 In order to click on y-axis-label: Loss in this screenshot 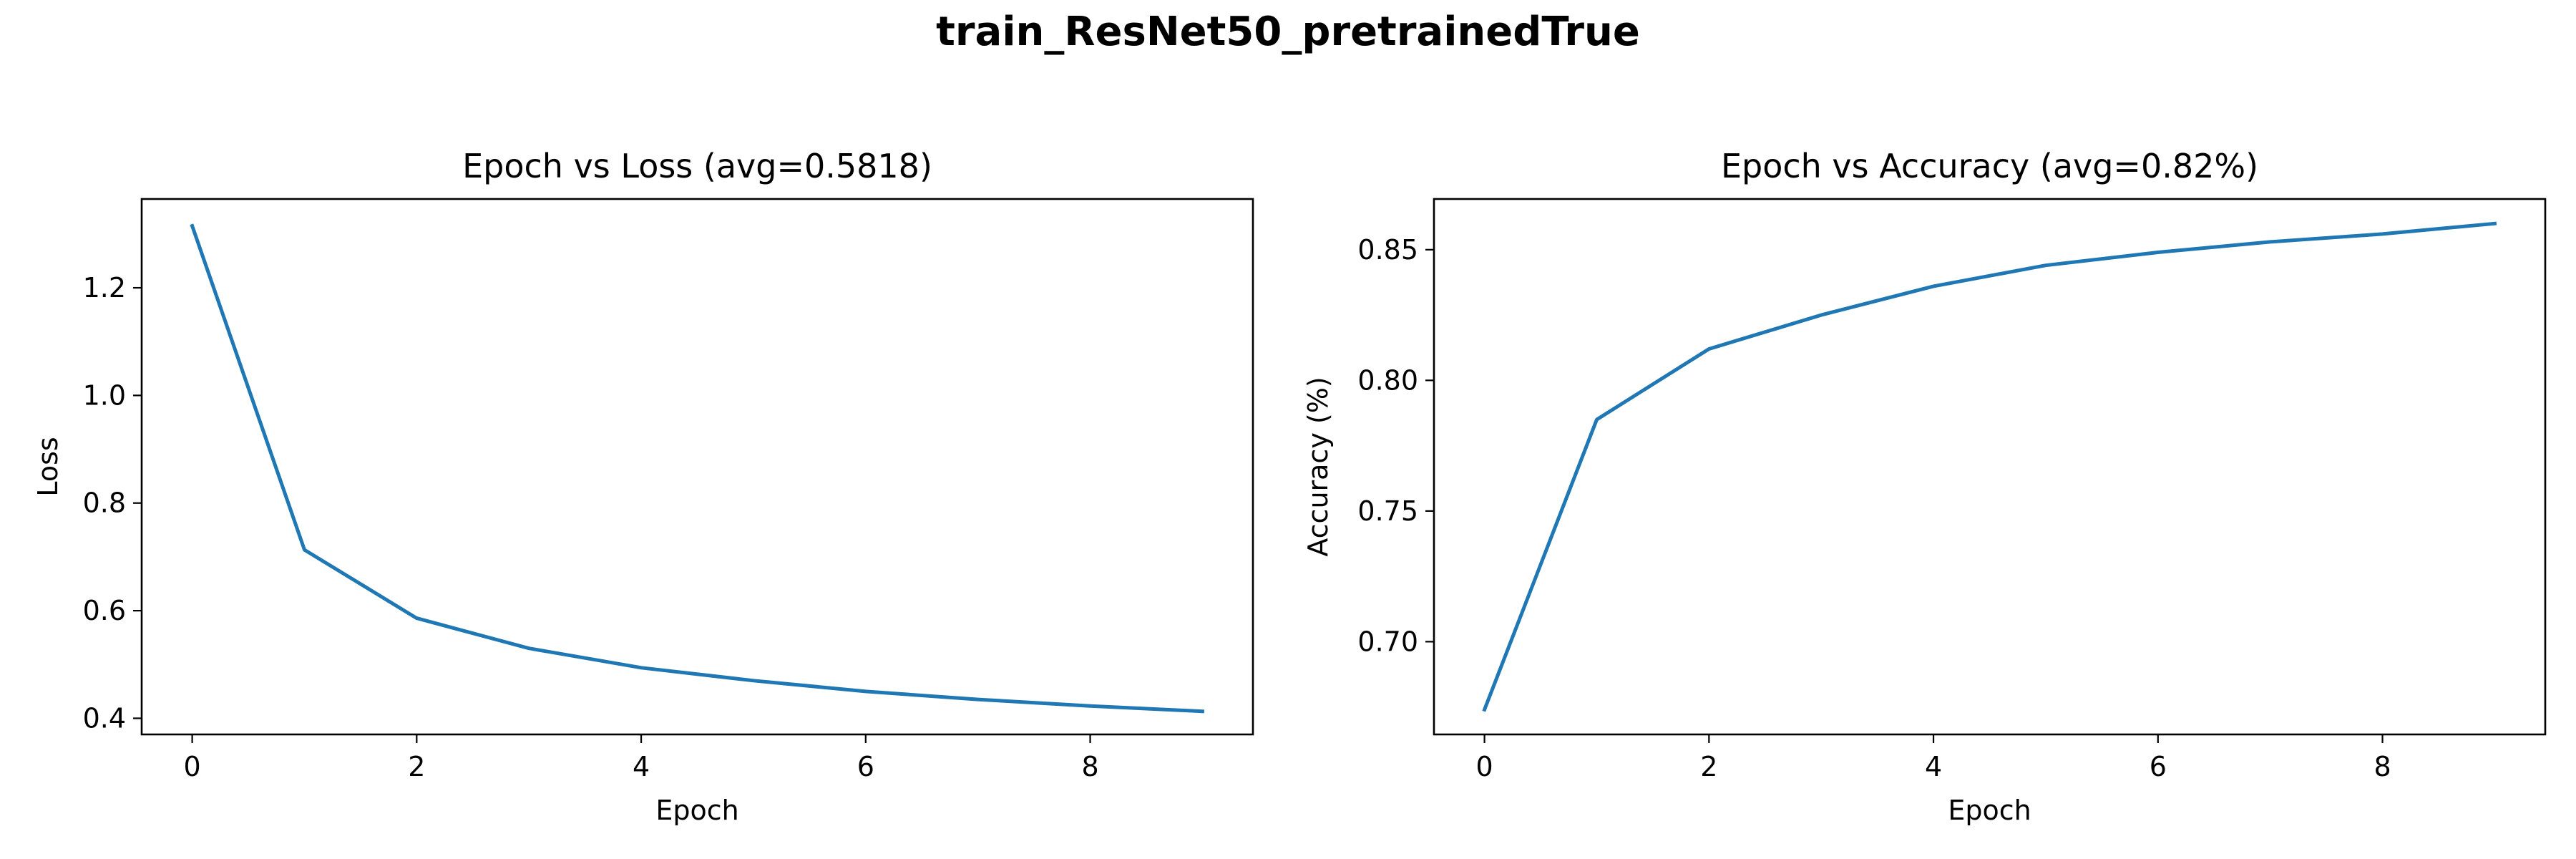, I will do `click(48, 466)`.